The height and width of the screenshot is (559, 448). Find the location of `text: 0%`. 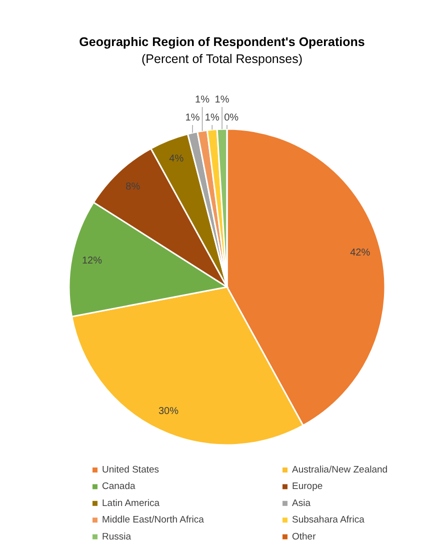

text: 0% is located at coordinates (231, 118).